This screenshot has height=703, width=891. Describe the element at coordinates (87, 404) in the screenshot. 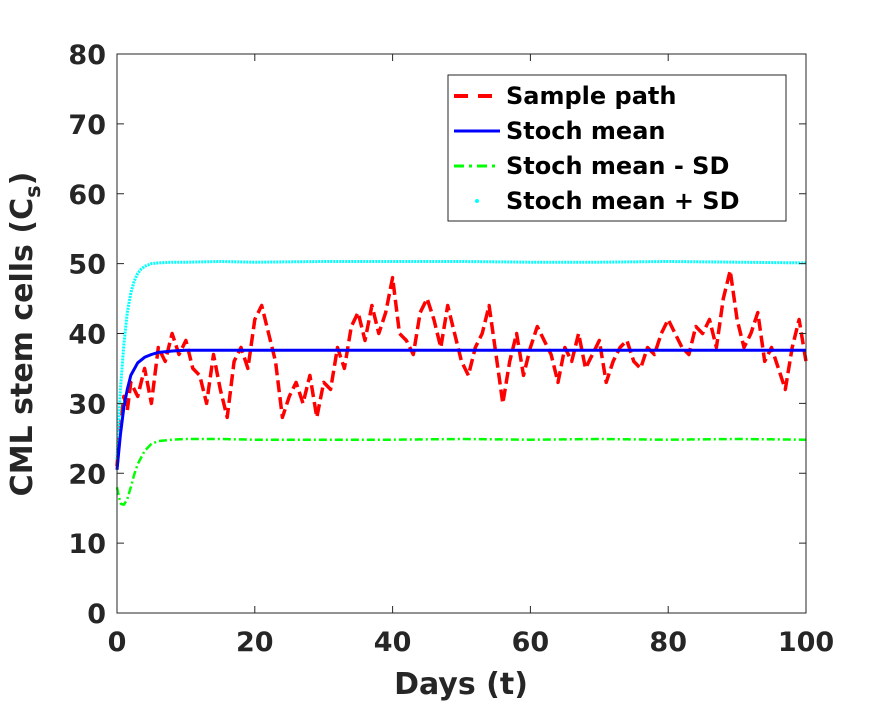

I see `y-tick-label: 30` at that location.